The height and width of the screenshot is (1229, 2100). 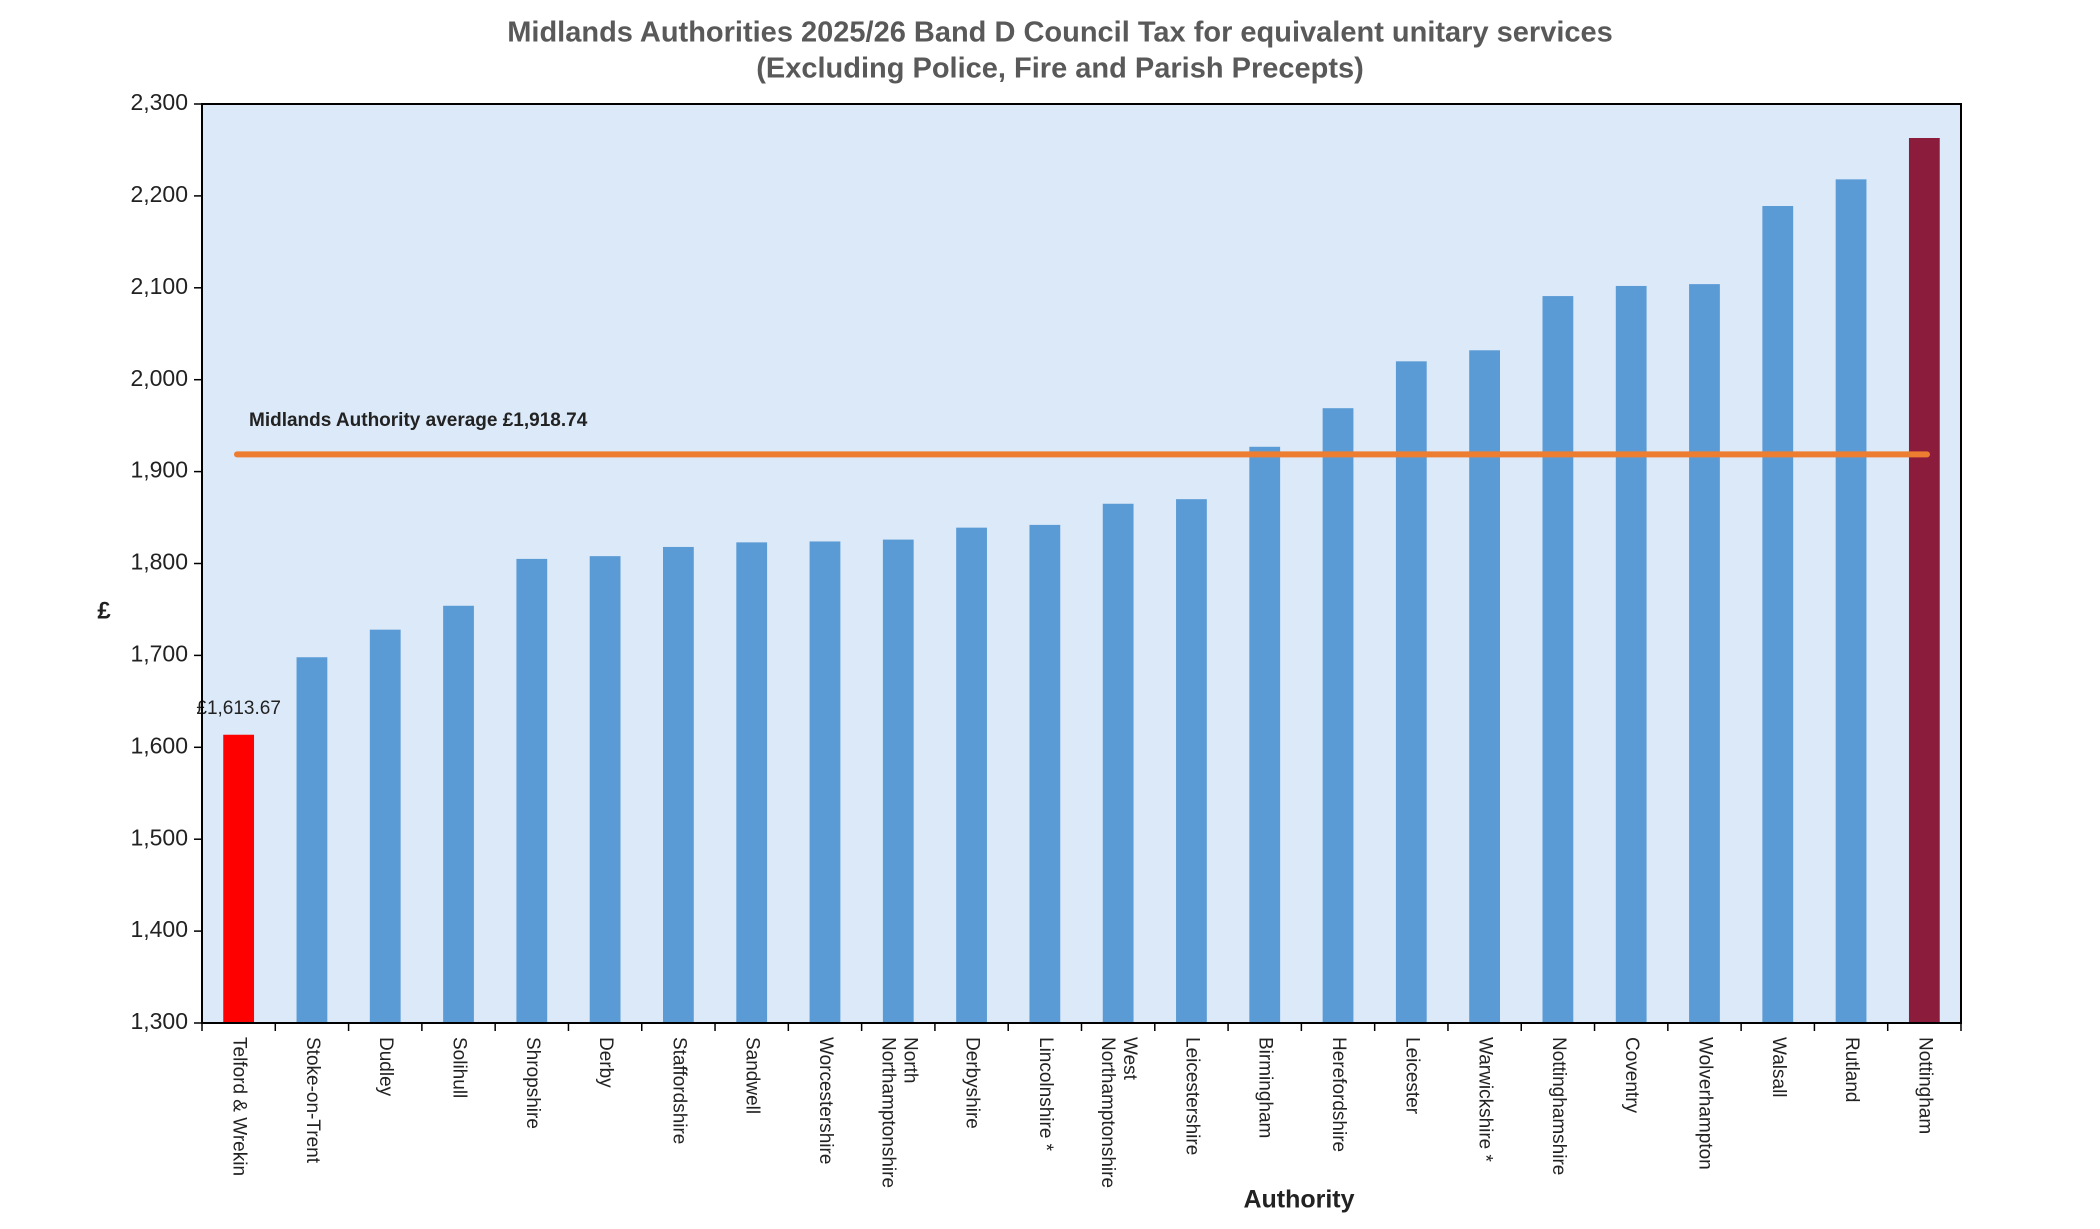 I want to click on y-axis-label: £, so click(x=104, y=610).